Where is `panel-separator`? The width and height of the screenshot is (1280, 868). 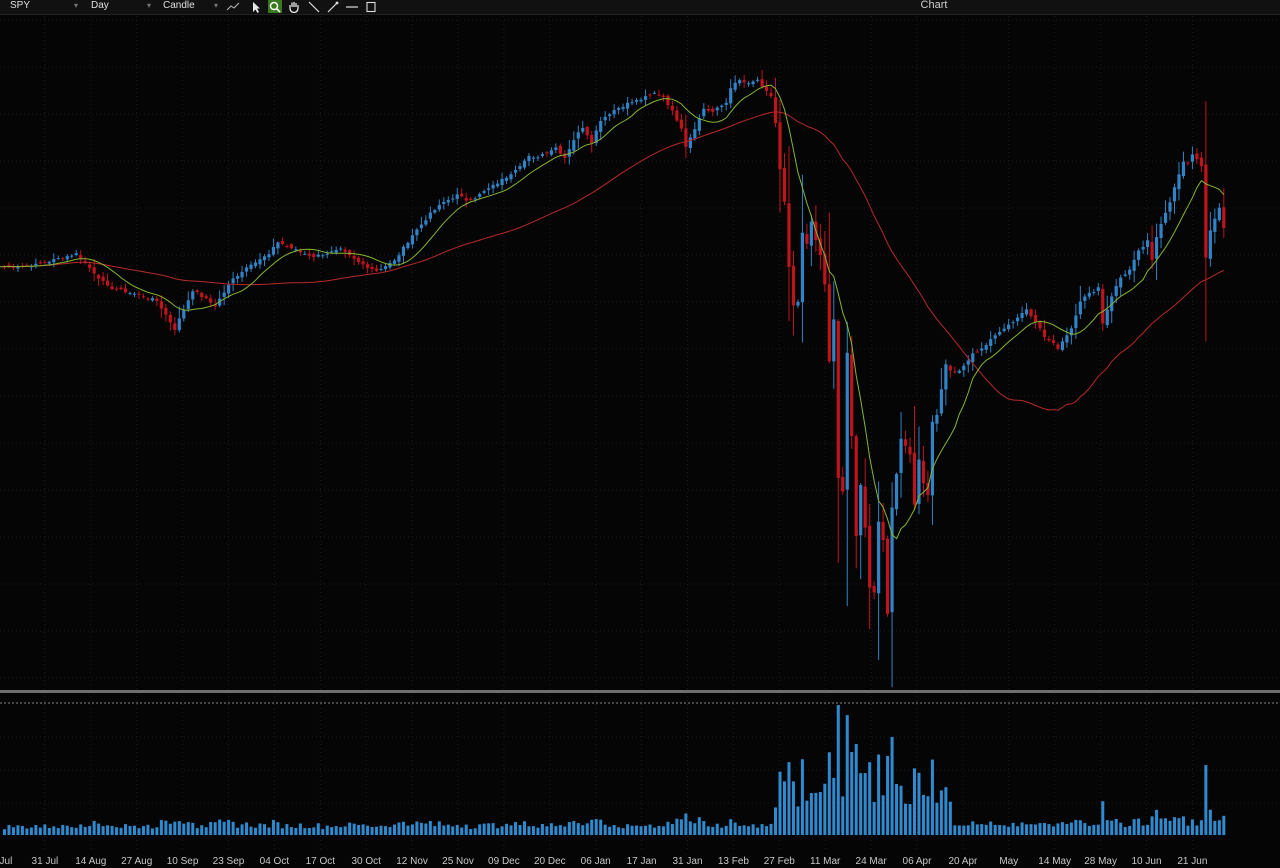
panel-separator is located at coordinates (640, 697).